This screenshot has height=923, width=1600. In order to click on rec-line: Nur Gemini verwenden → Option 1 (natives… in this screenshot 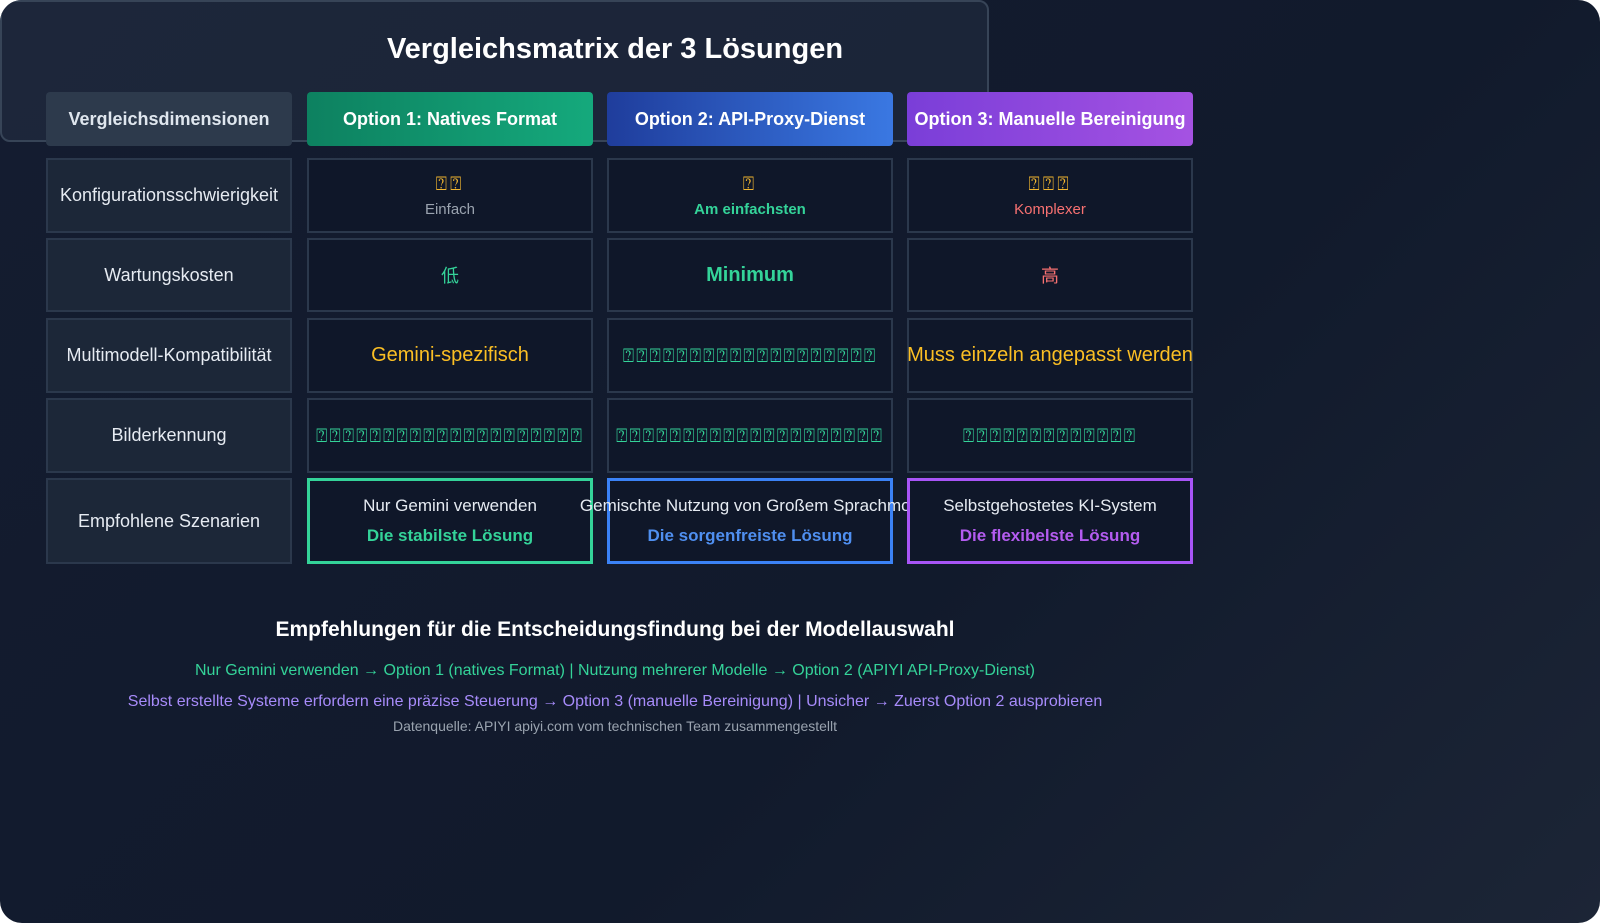, I will do `click(615, 670)`.